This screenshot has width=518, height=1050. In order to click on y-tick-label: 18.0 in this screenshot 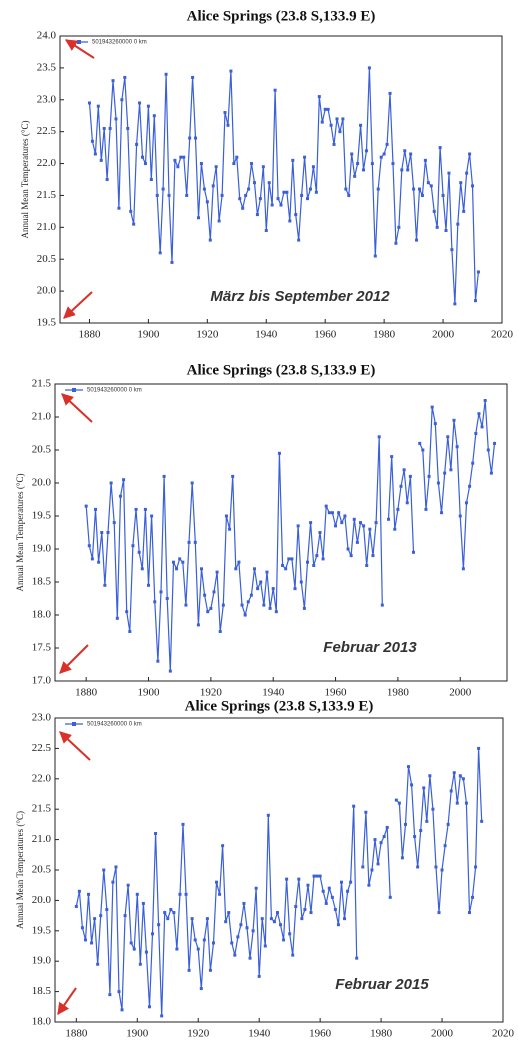, I will do `click(42, 1022)`.